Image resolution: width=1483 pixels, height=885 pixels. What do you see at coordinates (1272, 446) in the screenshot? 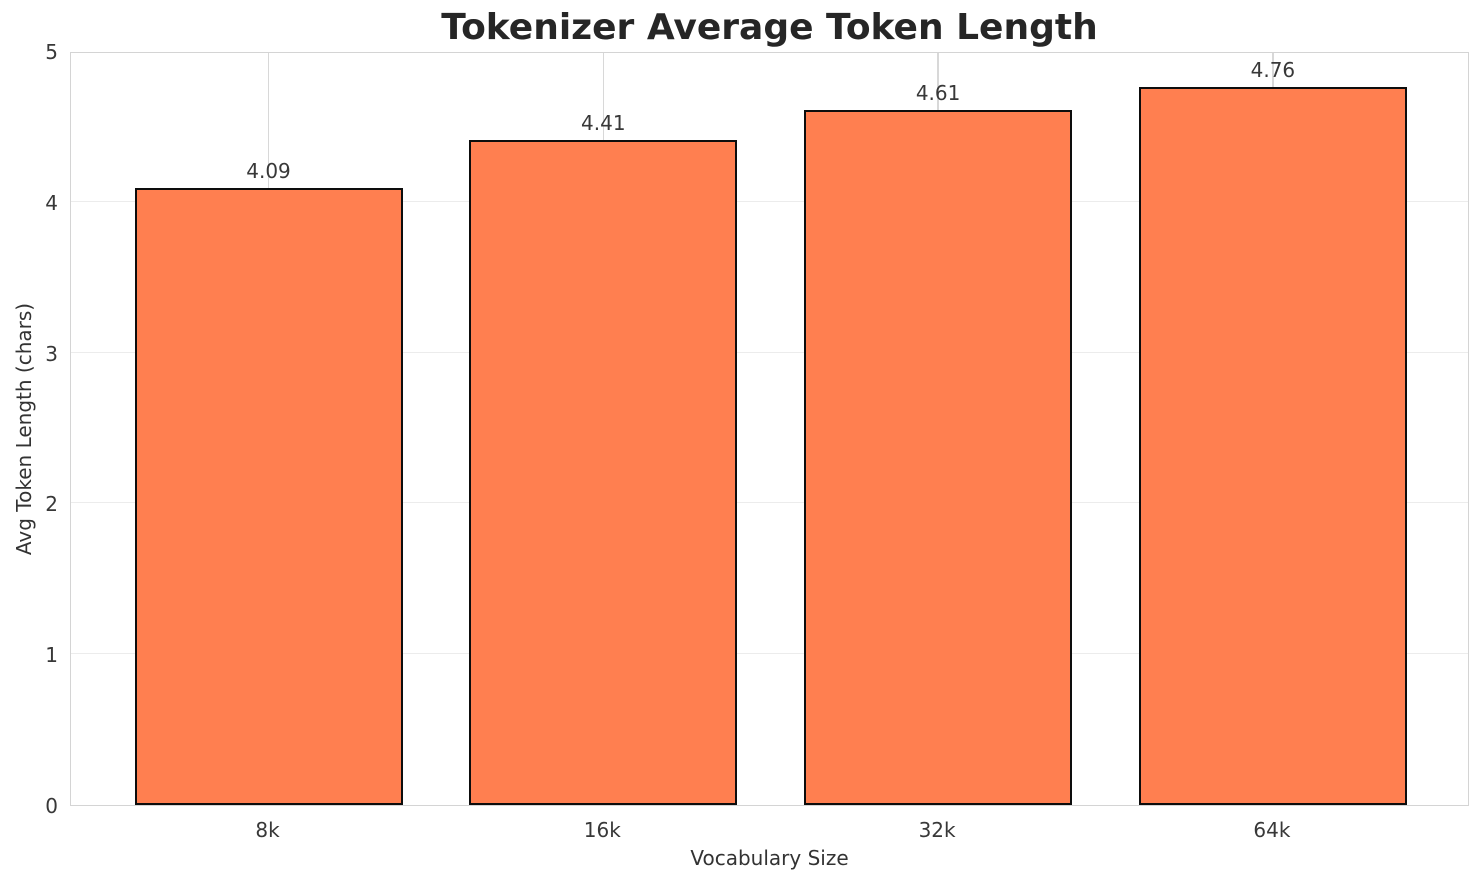
I see `bar-64k` at bounding box center [1272, 446].